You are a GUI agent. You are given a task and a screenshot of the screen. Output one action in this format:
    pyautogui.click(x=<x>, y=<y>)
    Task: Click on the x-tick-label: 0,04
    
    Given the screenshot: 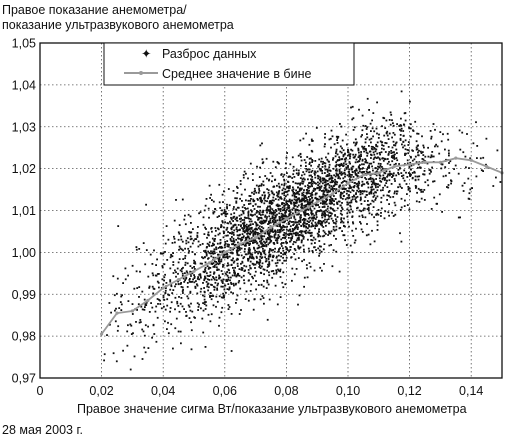 What is the action you would take?
    pyautogui.click(x=163, y=391)
    